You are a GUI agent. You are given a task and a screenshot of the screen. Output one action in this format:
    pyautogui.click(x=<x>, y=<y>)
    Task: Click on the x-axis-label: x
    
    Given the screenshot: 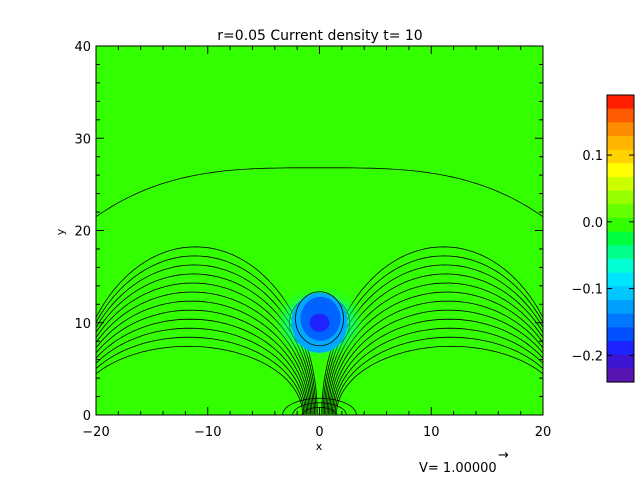 What is the action you would take?
    pyautogui.click(x=319, y=446)
    